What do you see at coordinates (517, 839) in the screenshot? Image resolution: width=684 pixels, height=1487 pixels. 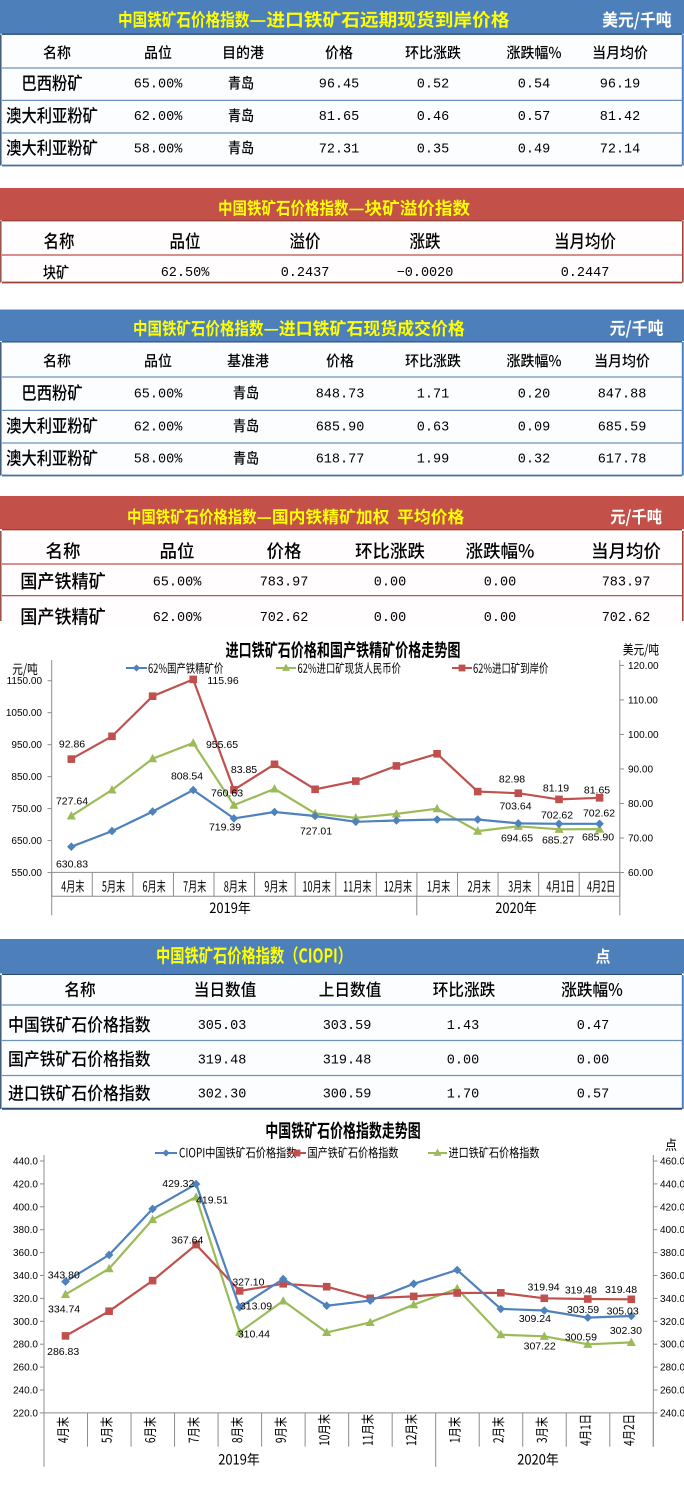 I see `svg-text: 694.65` at bounding box center [517, 839].